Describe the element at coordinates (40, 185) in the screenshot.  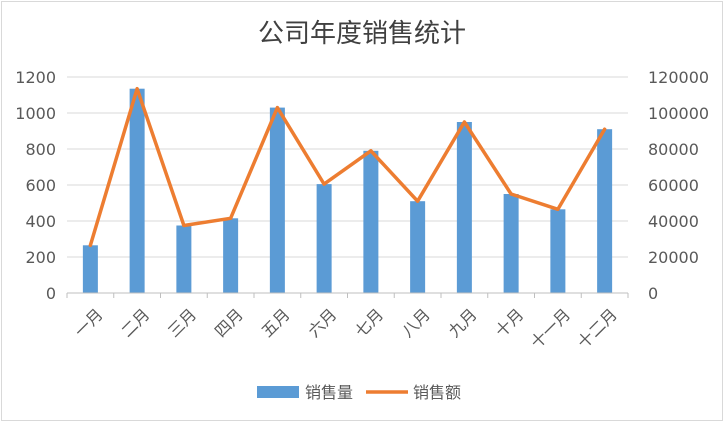
I see `y-left-tick-label: 600` at that location.